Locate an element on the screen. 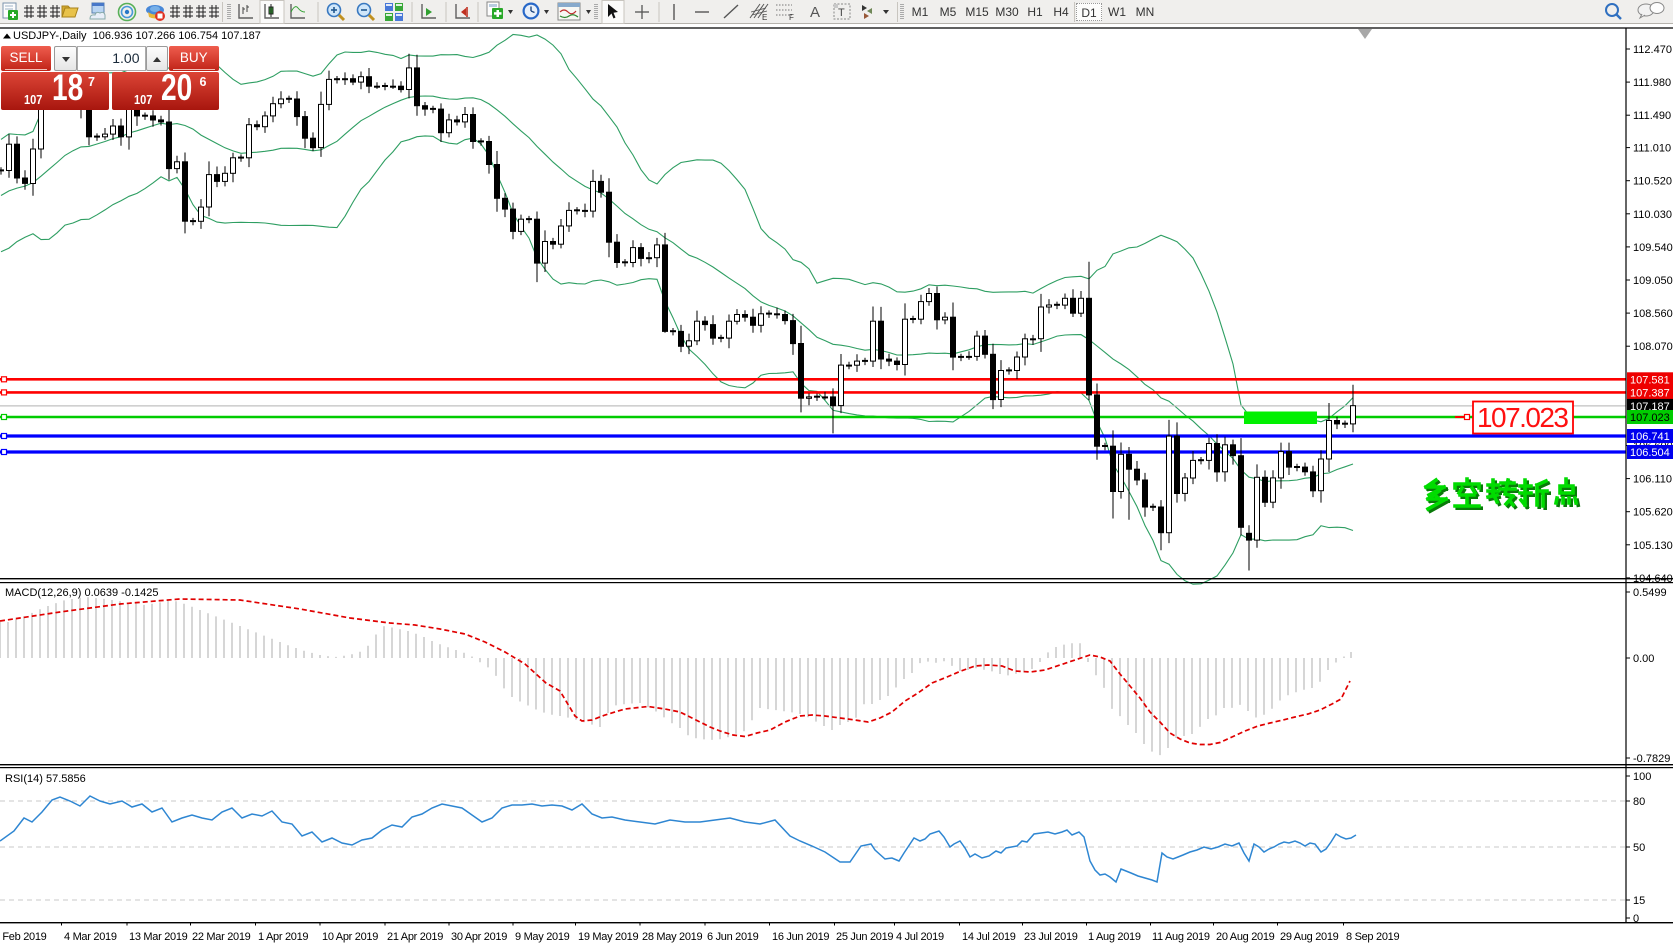 Image resolution: width=1673 pixels, height=951 pixels. svg-text: MACD(12,26,9) 0.0639 -0.1425 is located at coordinates (81, 593).